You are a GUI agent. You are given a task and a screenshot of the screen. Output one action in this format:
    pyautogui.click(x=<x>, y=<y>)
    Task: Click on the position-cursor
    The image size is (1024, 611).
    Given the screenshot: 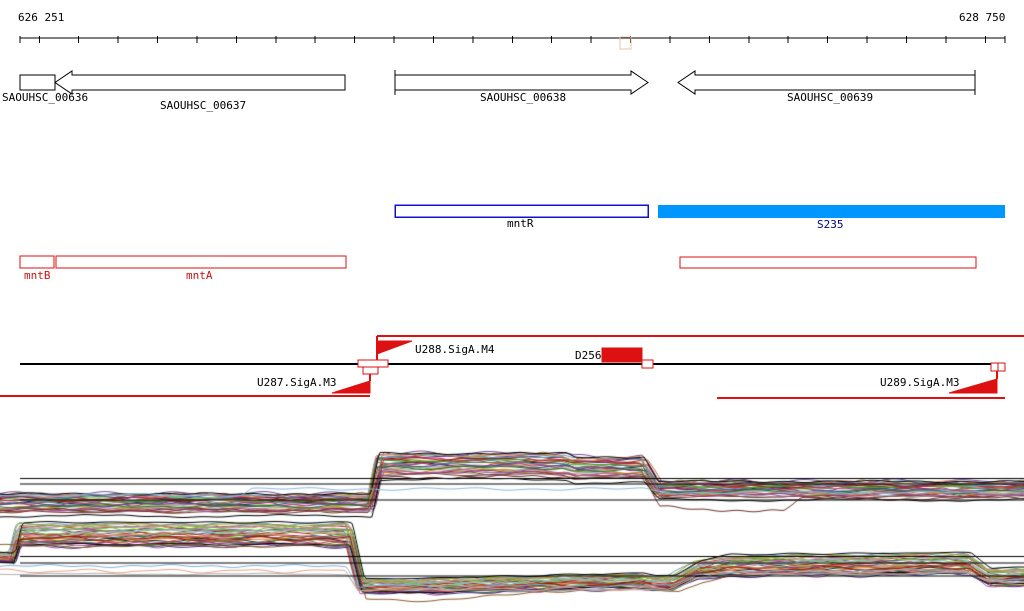 What is the action you would take?
    pyautogui.click(x=625, y=43)
    